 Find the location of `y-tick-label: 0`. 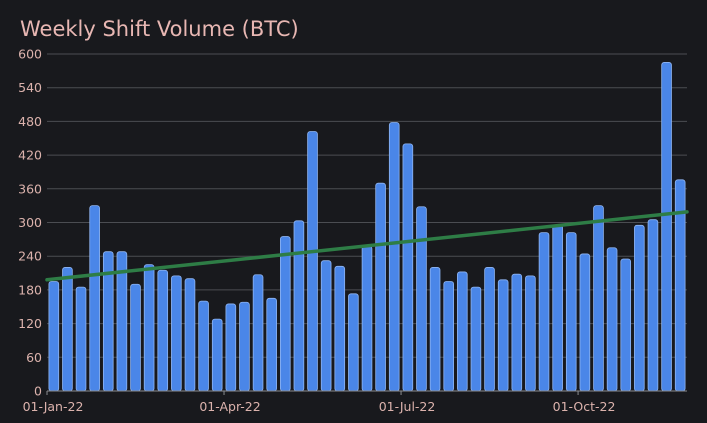

y-tick-label: 0 is located at coordinates (38, 391).